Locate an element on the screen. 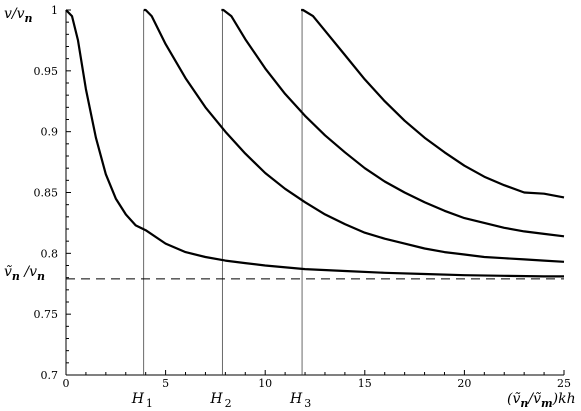  y-tick-label: 0.8 is located at coordinates (50, 253).